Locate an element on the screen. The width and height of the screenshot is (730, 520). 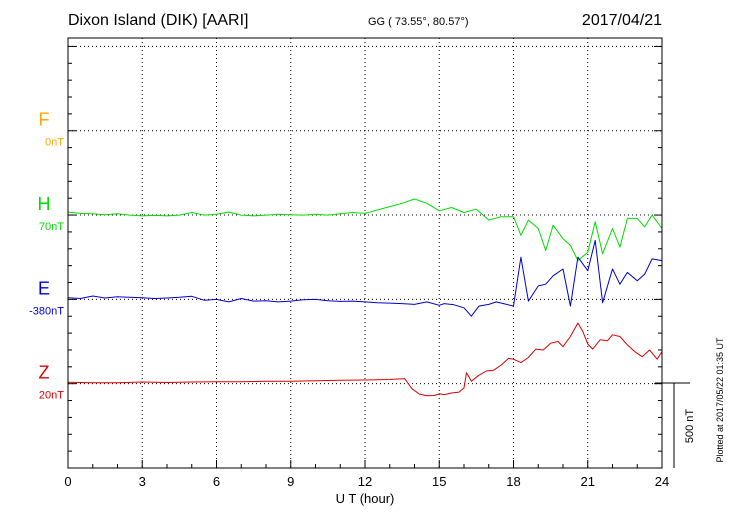
station-title: Dixon Island (DIK) [AARI] is located at coordinates (158, 20).